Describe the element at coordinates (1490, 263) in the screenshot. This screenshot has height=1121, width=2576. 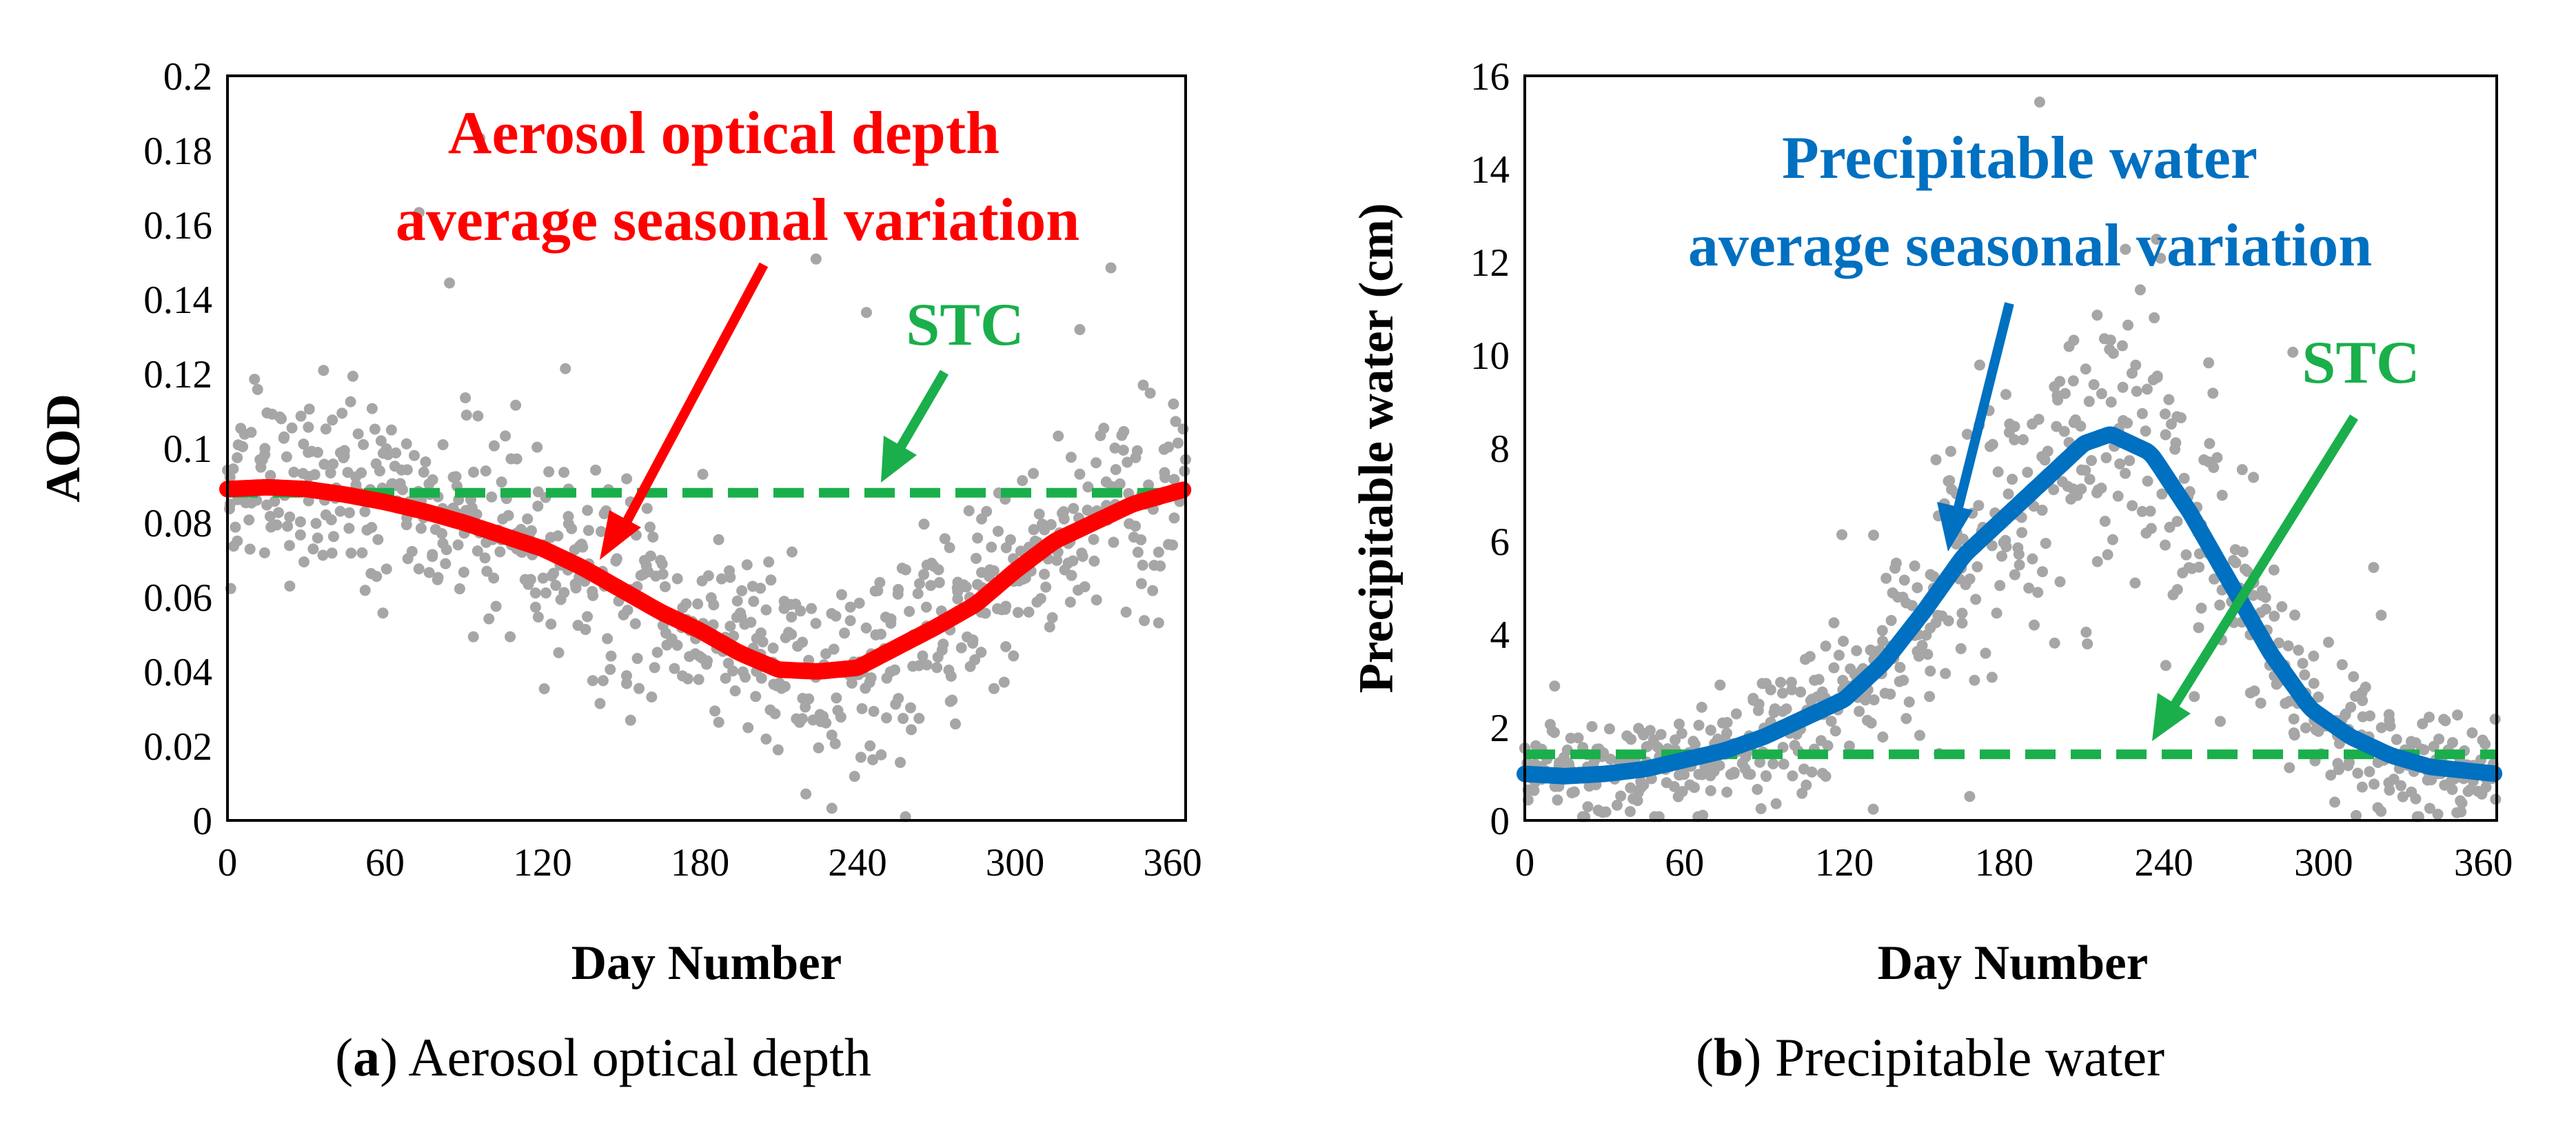
I see `y-tick-label: 12` at that location.